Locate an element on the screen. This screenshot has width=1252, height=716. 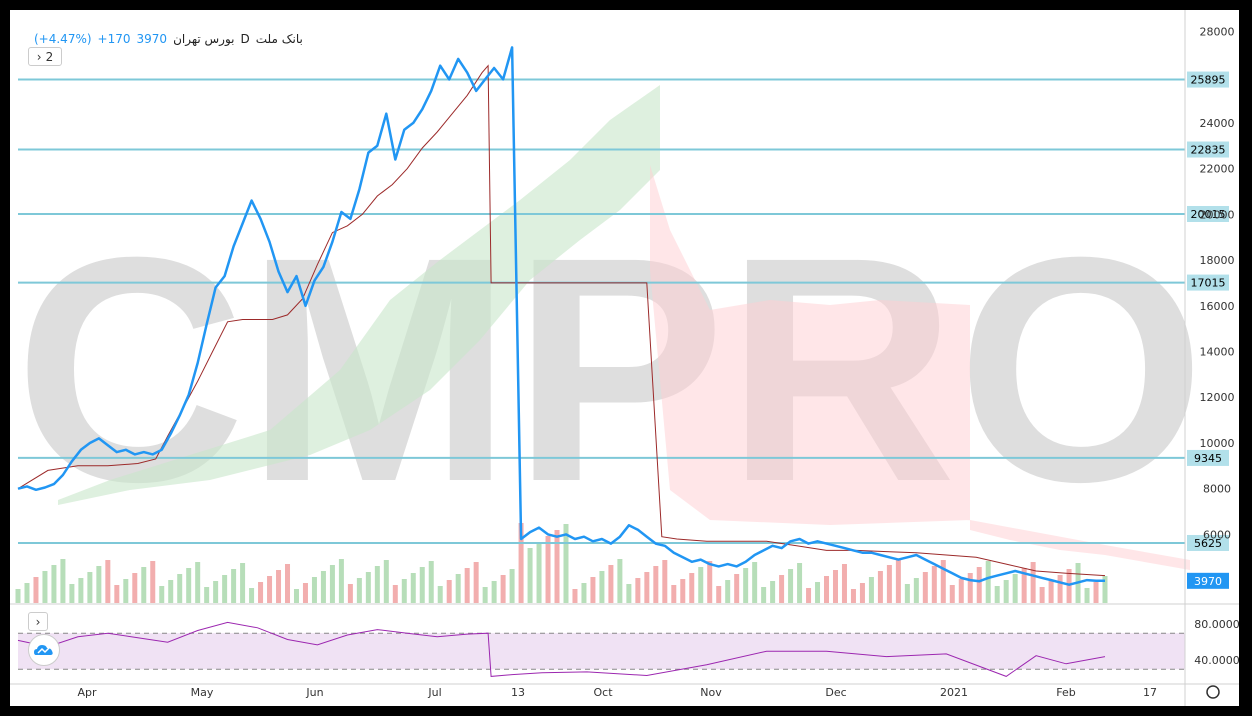
exchange-name: بورس تهران is located at coordinates (204, 39).